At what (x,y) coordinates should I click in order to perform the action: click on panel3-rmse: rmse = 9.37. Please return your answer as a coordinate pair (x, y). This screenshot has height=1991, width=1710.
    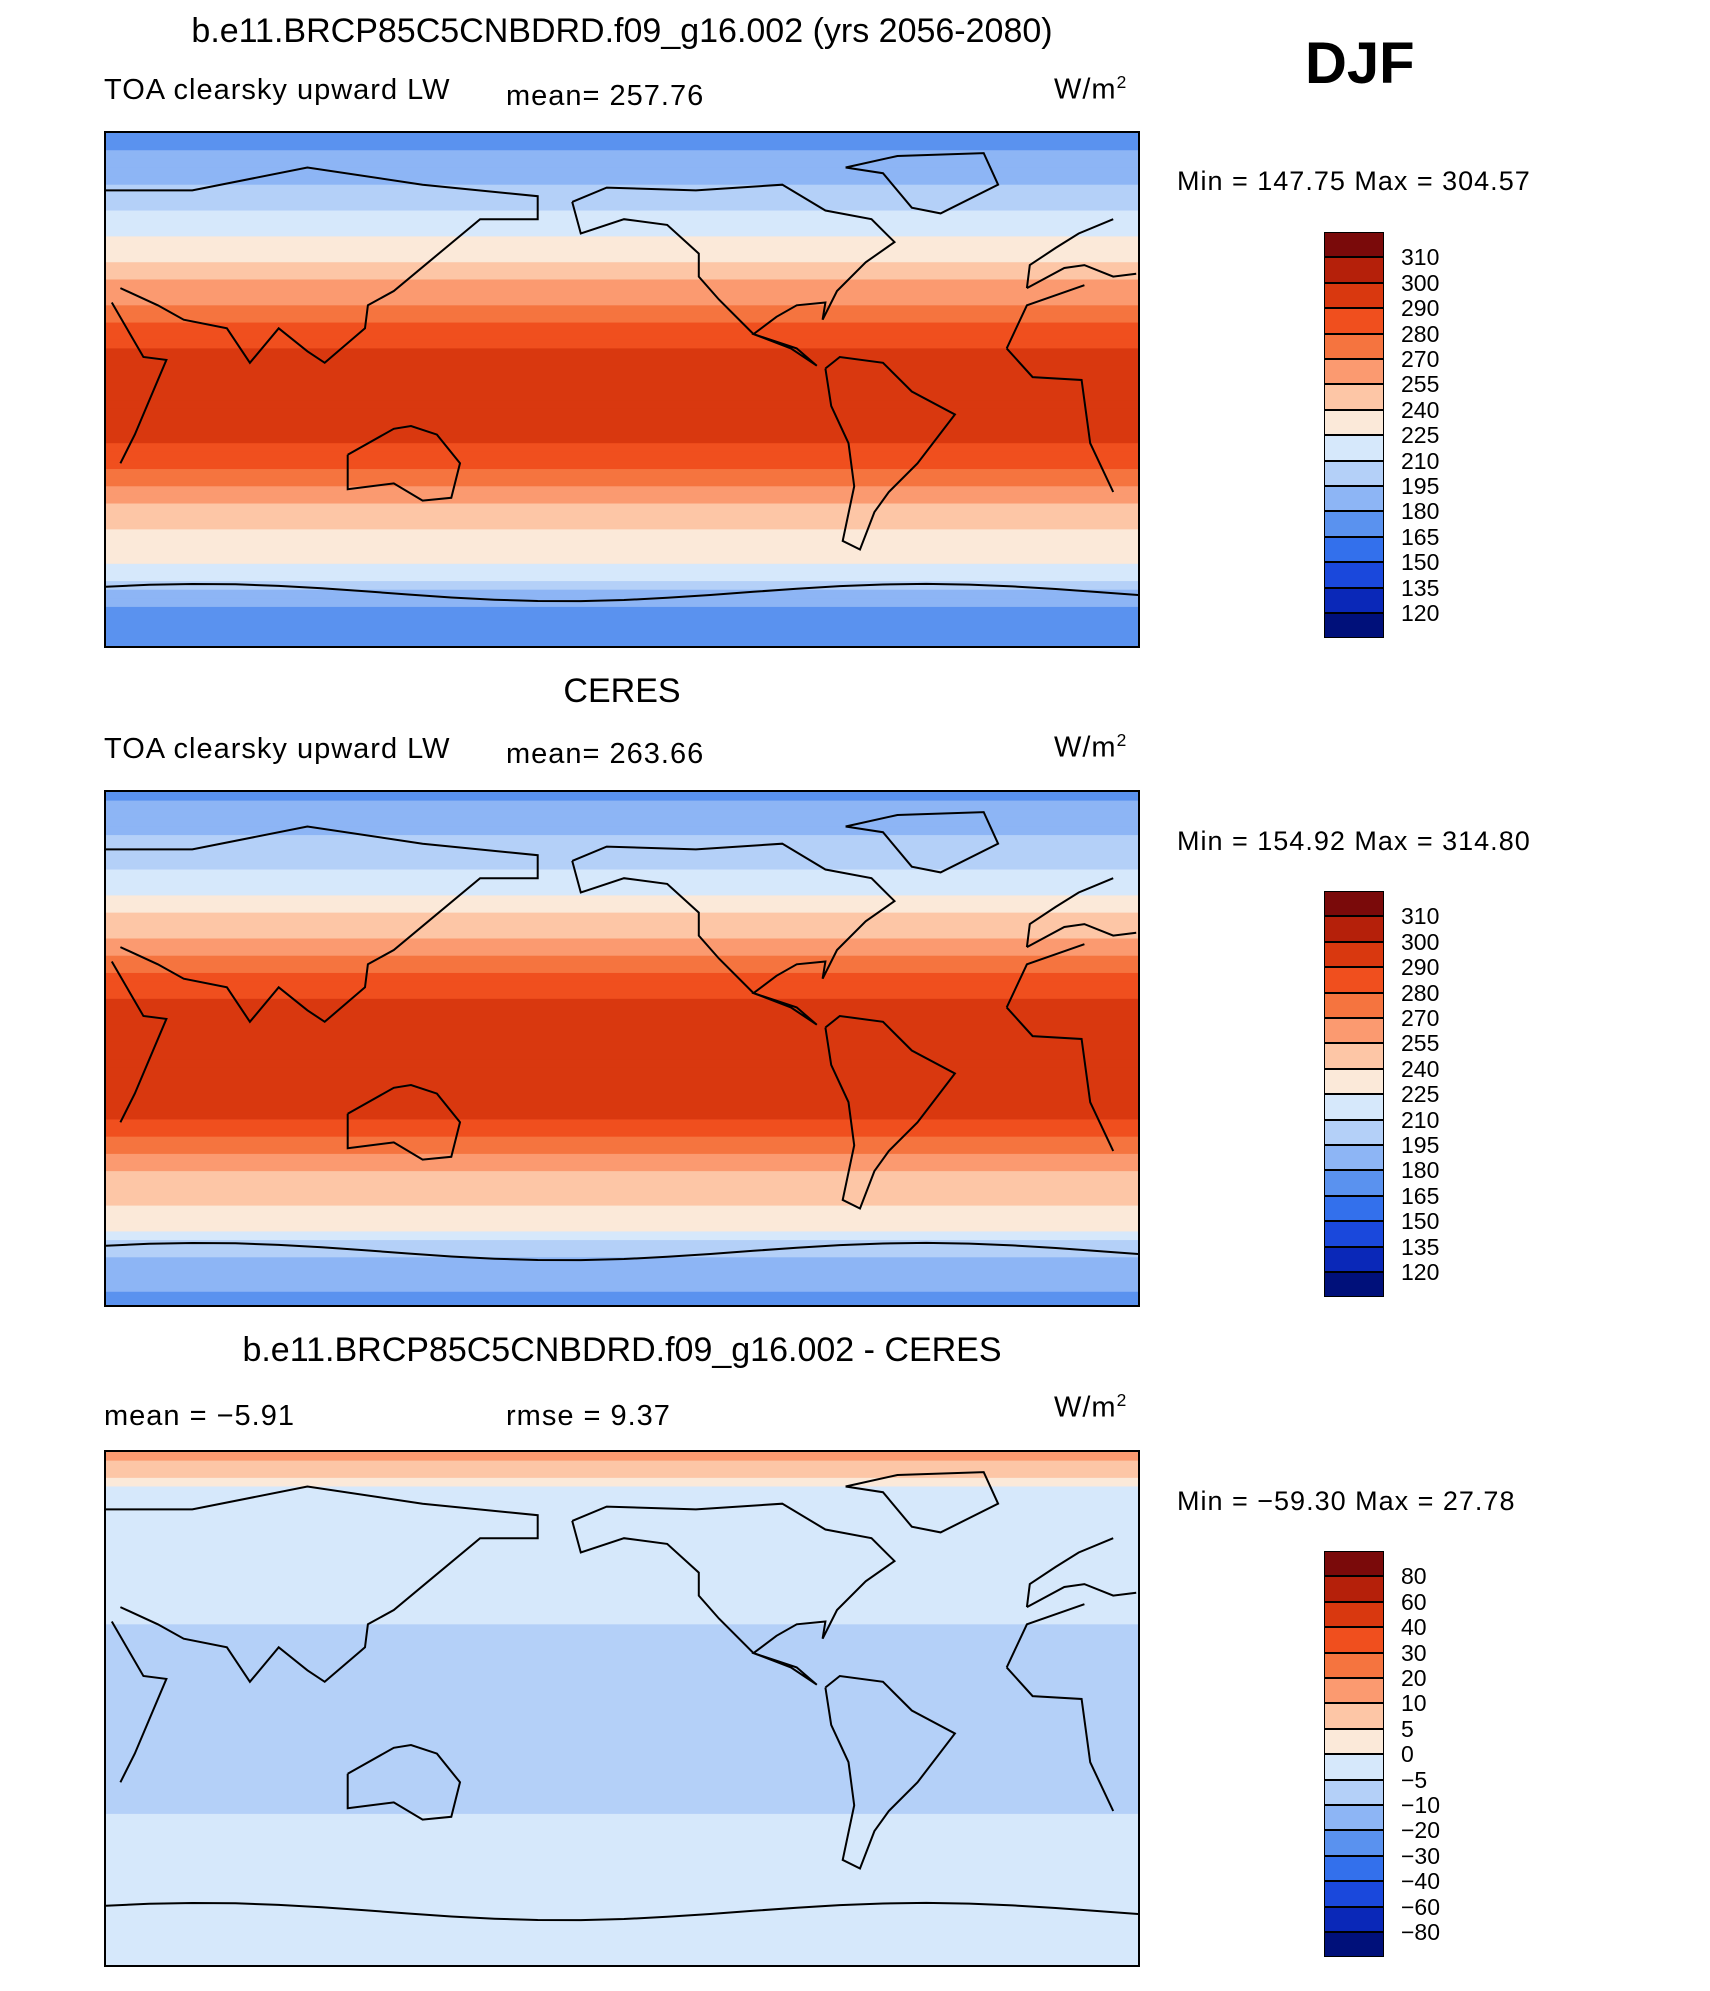
    Looking at the image, I should click on (588, 1416).